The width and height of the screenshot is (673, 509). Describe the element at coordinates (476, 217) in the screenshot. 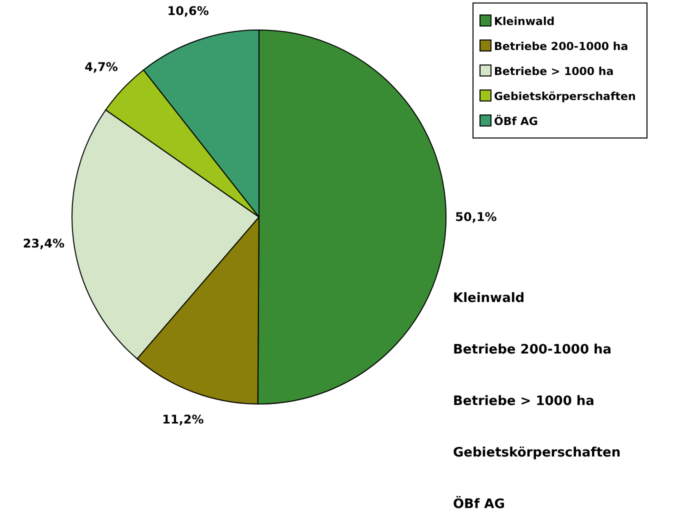

I see `data-label: 50,1%` at that location.